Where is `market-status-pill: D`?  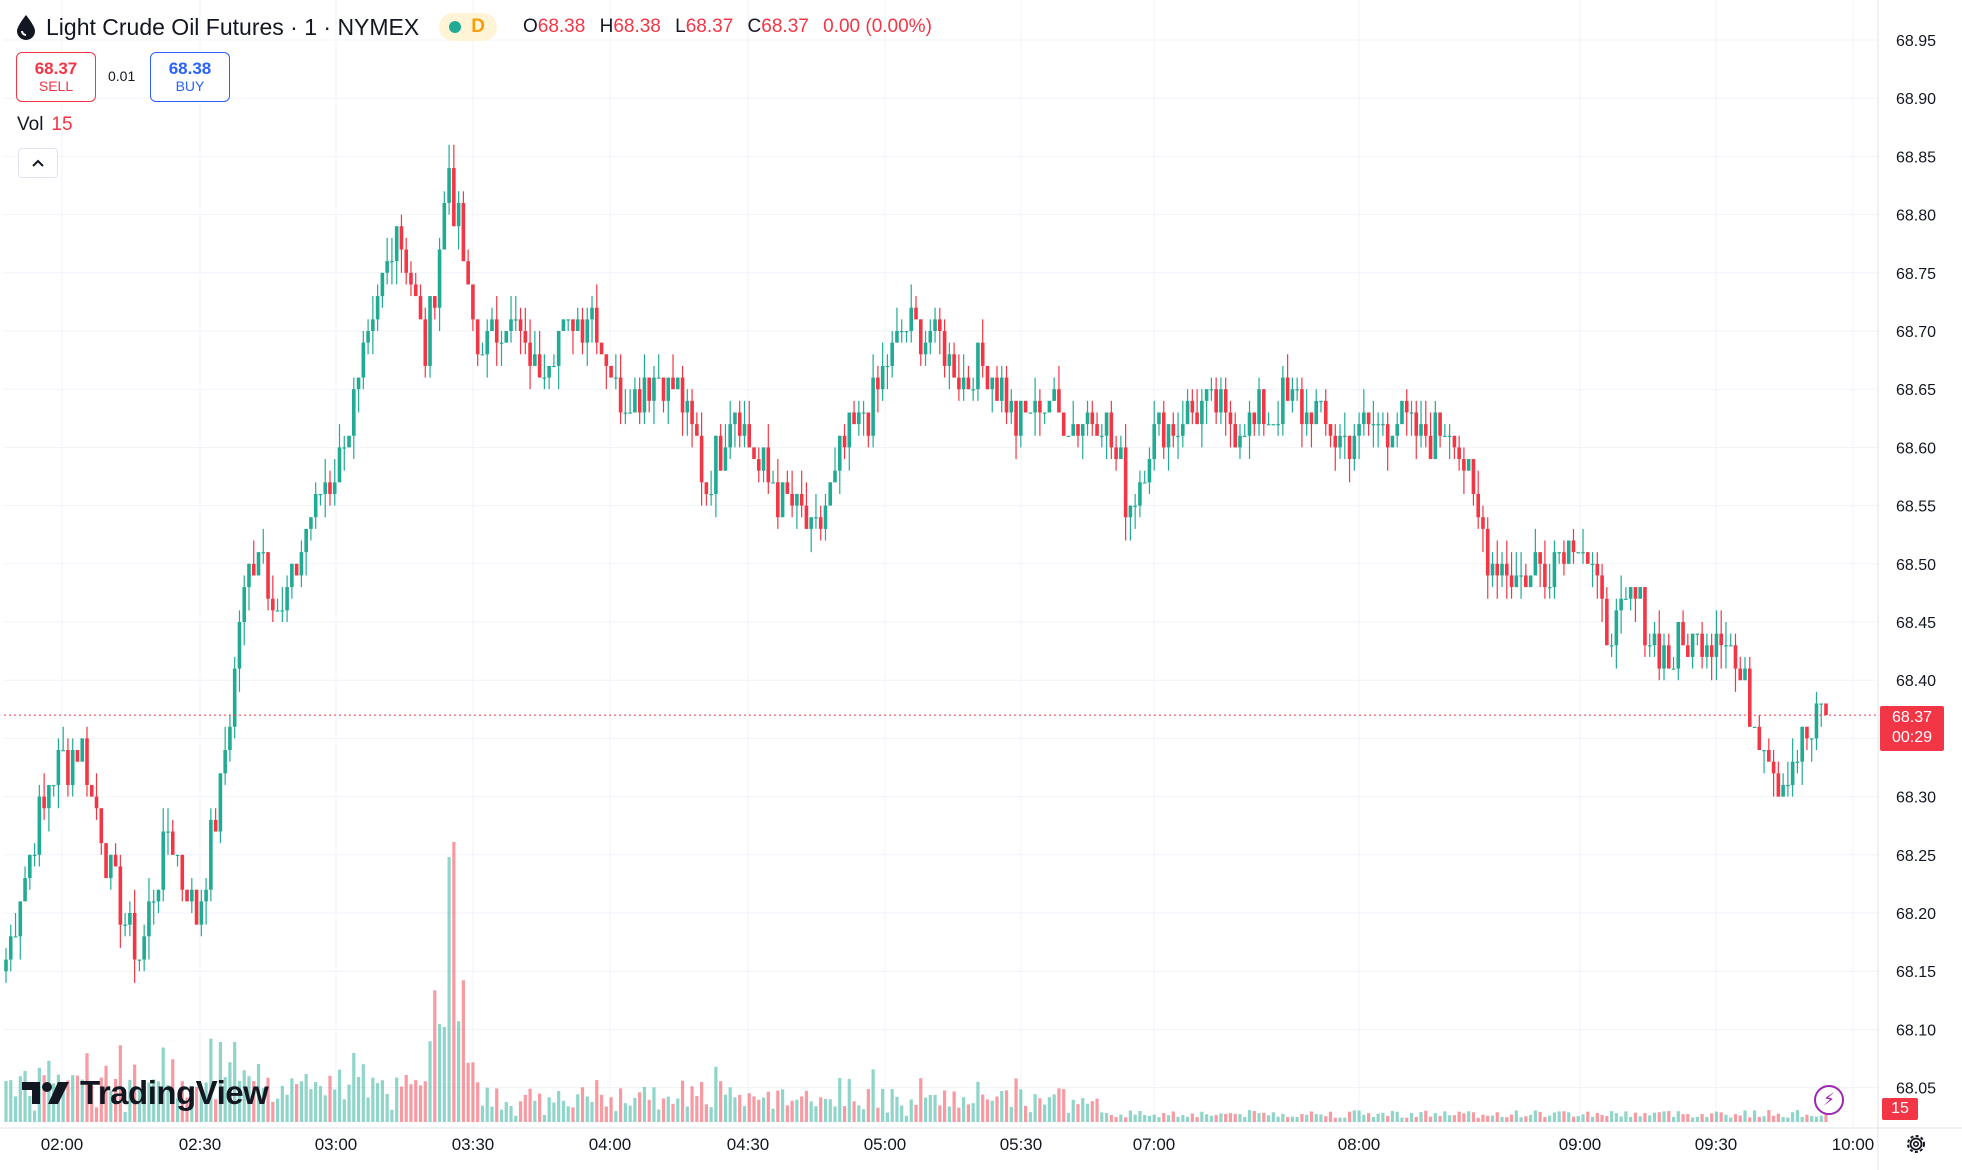 market-status-pill: D is located at coordinates (468, 27).